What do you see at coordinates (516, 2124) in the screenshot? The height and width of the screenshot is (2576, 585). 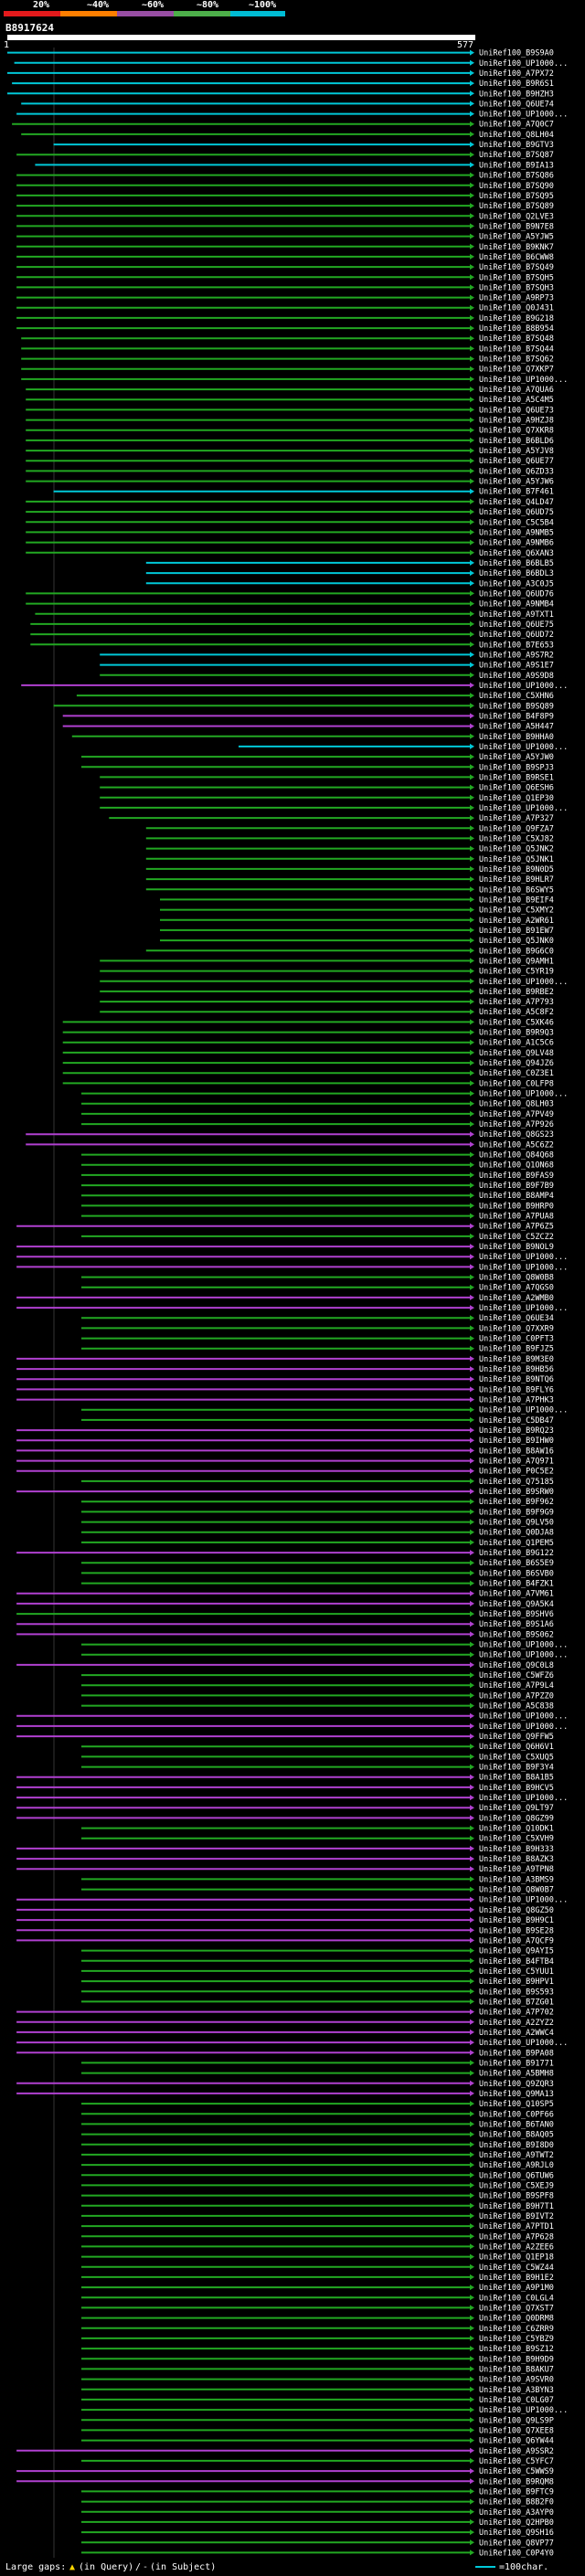 I see `hit-label: UniRef100_B6TAN0` at bounding box center [516, 2124].